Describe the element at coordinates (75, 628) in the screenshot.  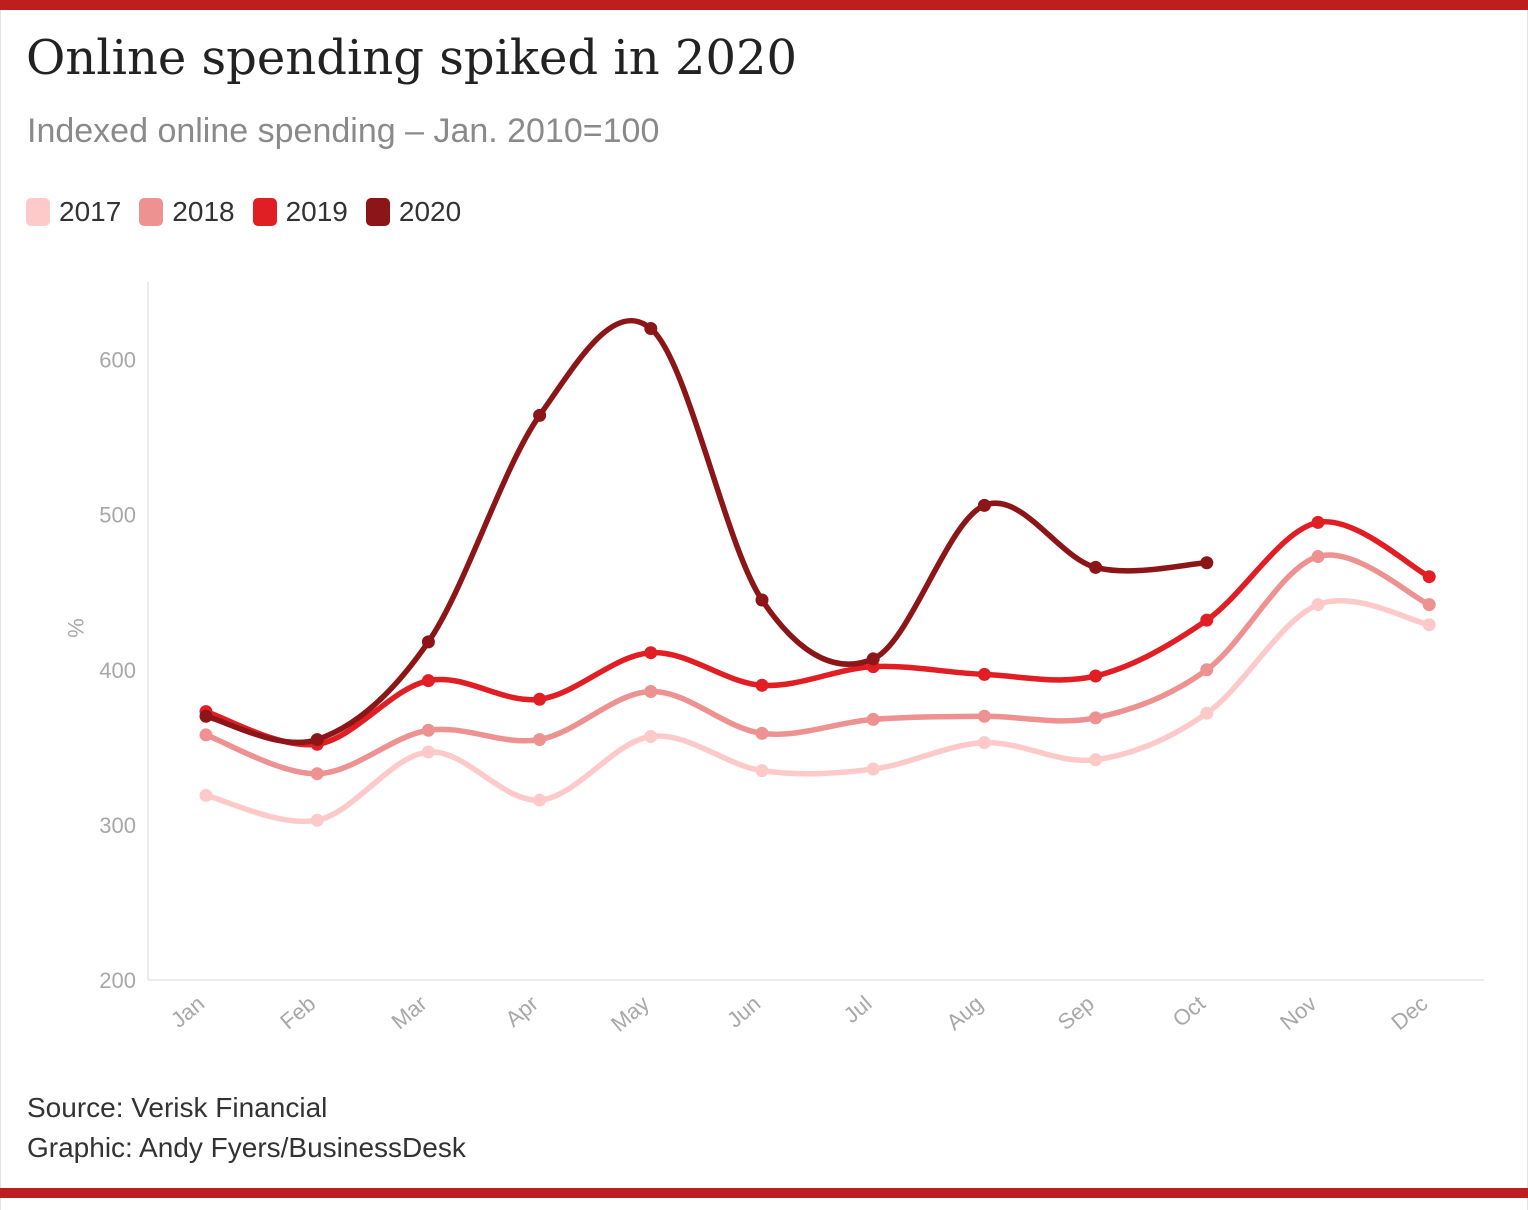
I see `y-axis-label: %` at that location.